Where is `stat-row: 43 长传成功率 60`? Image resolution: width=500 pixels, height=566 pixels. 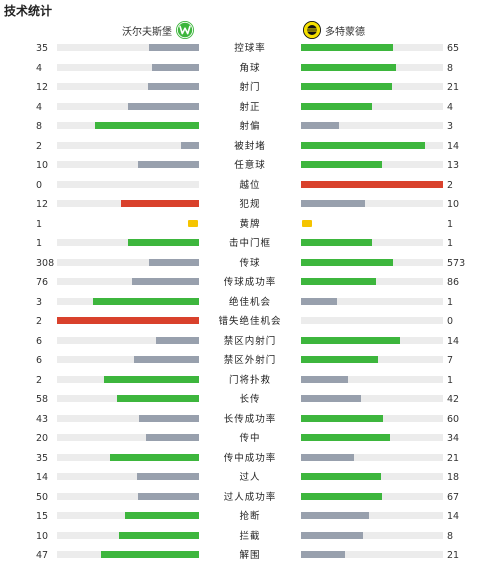
stat-row: 43 长传成功率 60 is located at coordinates (250, 420).